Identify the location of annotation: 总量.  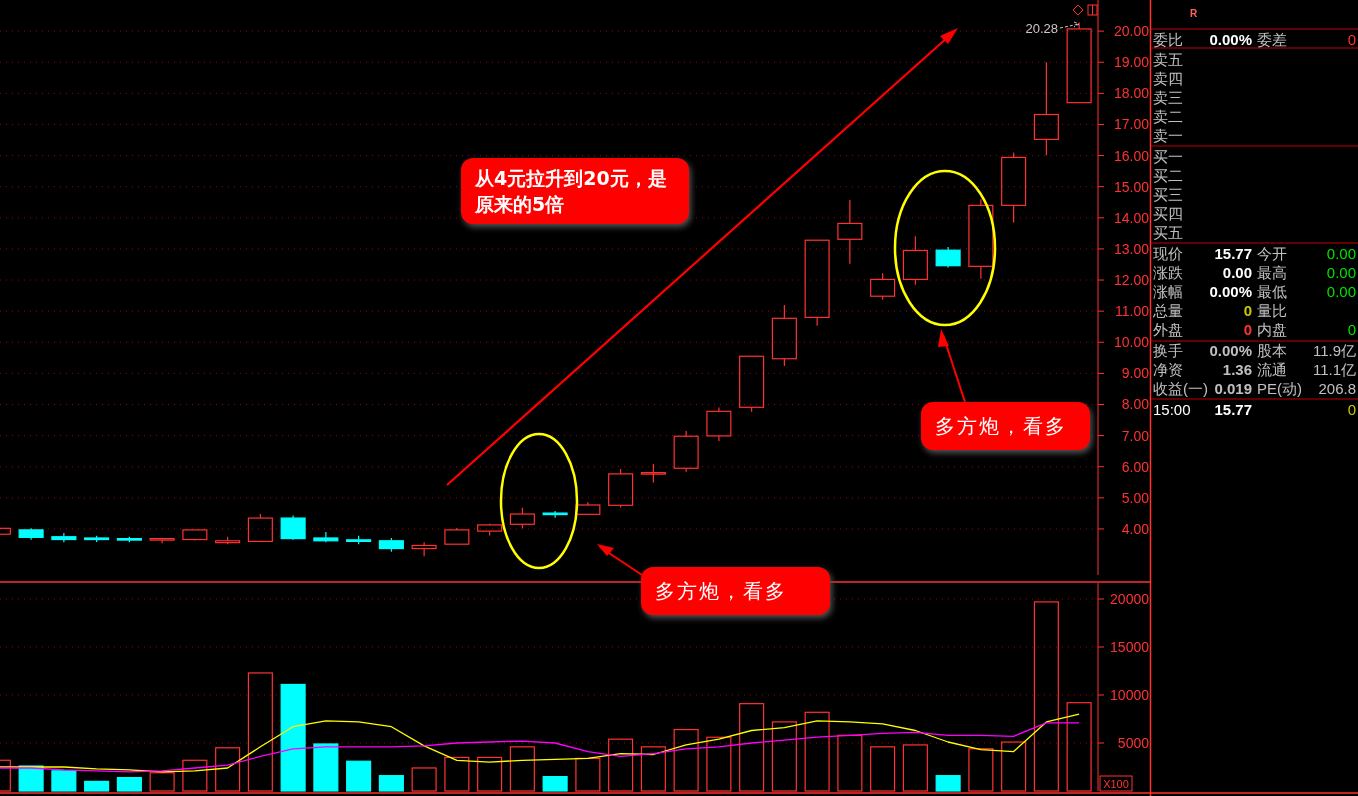
(1168, 310).